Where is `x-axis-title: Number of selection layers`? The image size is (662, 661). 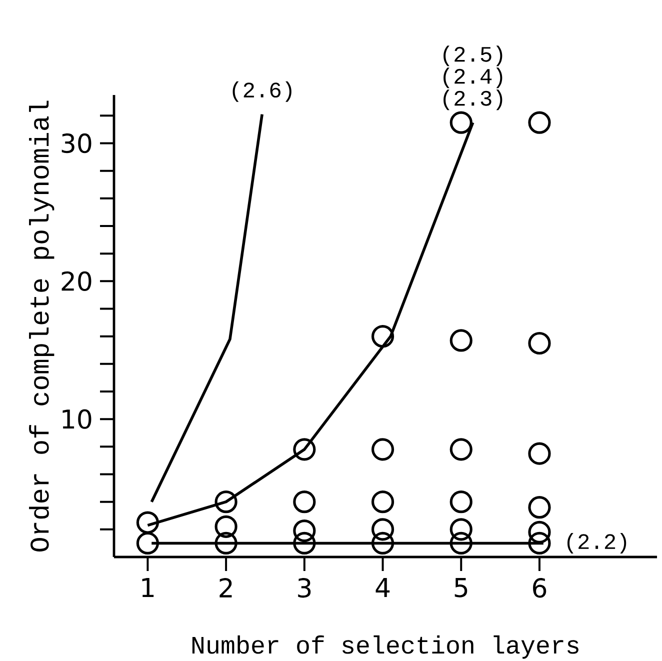
x-axis-title: Number of selection layers is located at coordinates (385, 647).